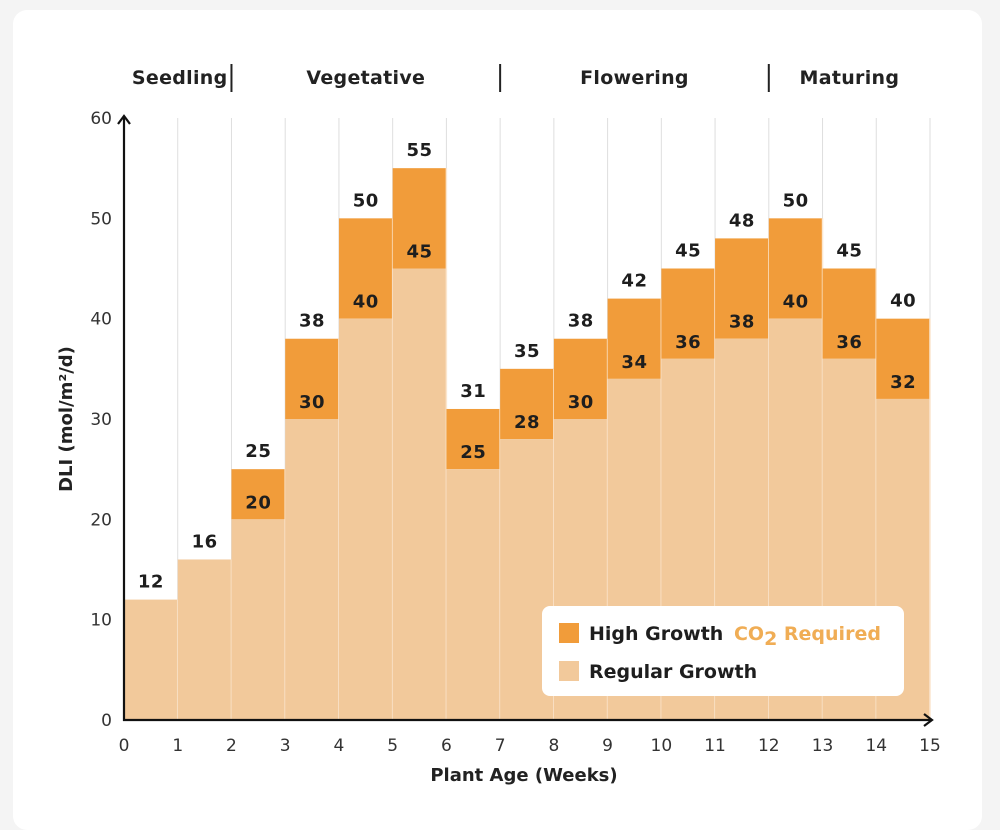 This screenshot has height=830, width=1000. What do you see at coordinates (392, 746) in the screenshot?
I see `x-tick-label: 5` at bounding box center [392, 746].